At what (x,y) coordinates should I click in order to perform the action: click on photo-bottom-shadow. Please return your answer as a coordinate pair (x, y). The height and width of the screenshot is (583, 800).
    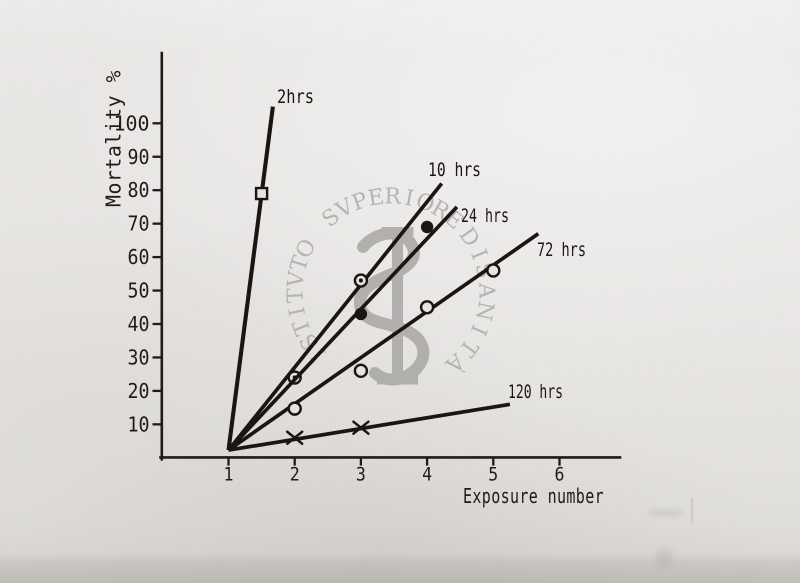
    Looking at the image, I should click on (400, 568).